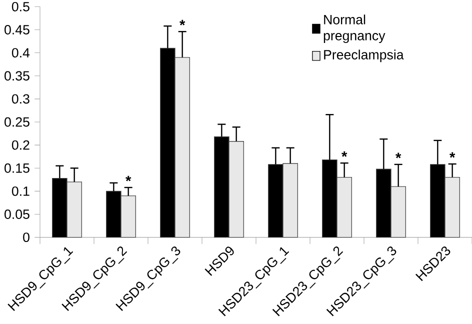  I want to click on y-tick-label: 0.25, so click(17, 122).